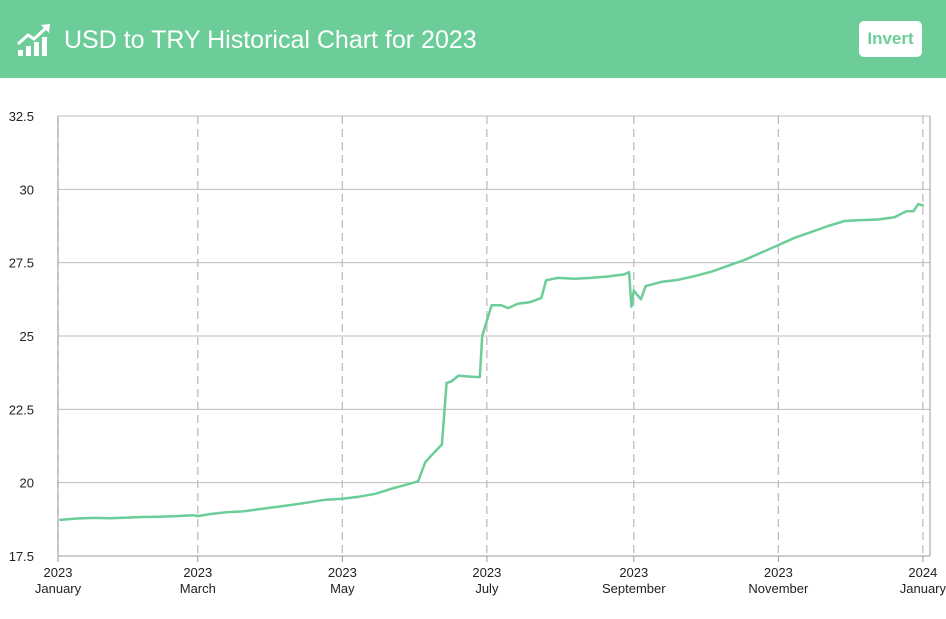 This screenshot has width=946, height=619. Describe the element at coordinates (778, 588) in the screenshot. I see `x-tick-month-label: November` at that location.